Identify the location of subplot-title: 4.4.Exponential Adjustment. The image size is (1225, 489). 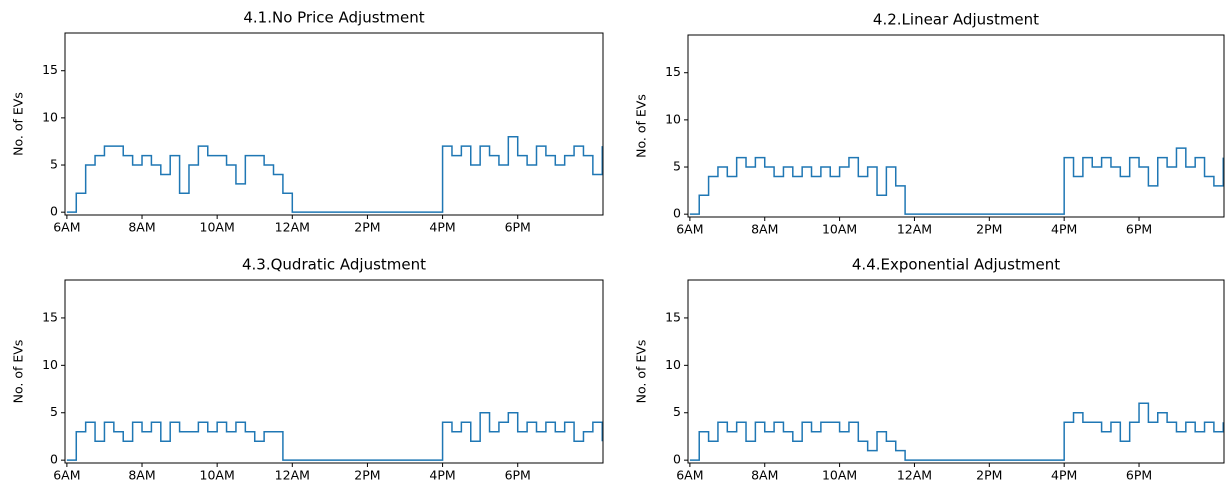
(956, 265).